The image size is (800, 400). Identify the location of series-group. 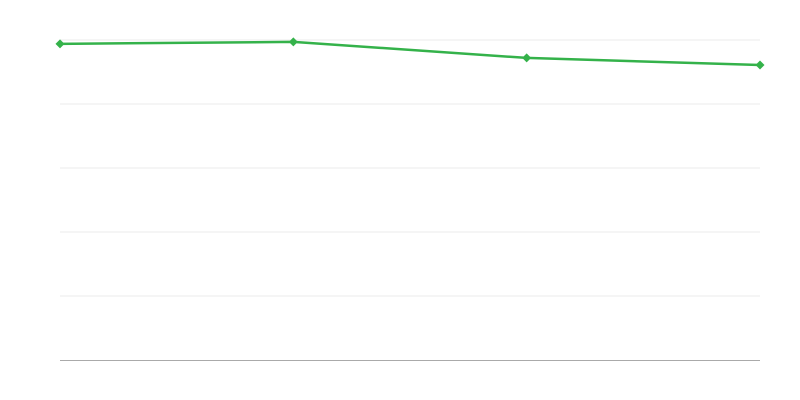
(410, 53).